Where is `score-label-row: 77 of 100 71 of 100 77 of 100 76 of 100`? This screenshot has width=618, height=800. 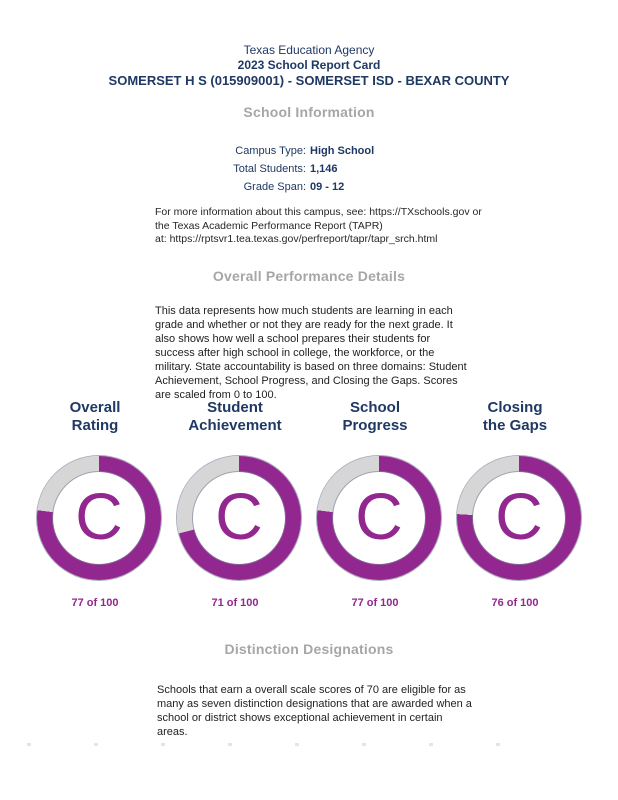
score-label-row: 77 of 100 71 of 100 77 of 100 76 of 100 is located at coordinates (305, 603).